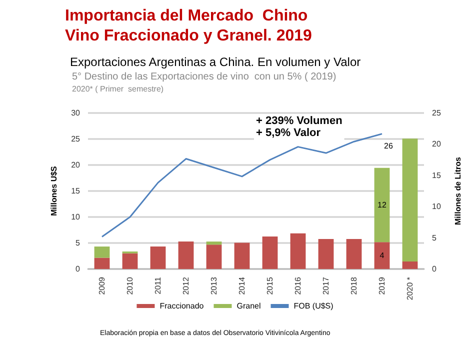 This screenshot has height=345, width=470. I want to click on x-tick-label: 2010, so click(130, 285).